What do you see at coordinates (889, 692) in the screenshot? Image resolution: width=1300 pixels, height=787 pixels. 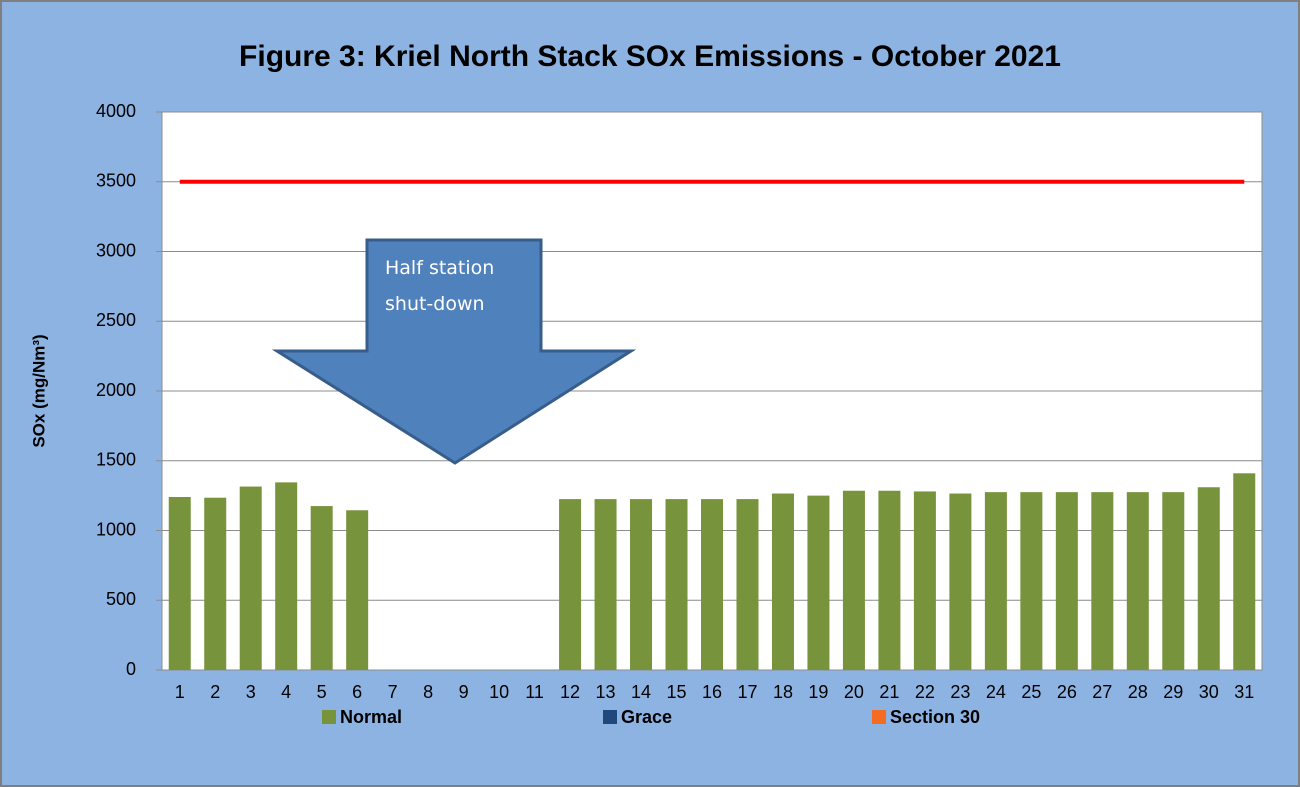 I see `x-tick-label: 21` at bounding box center [889, 692].